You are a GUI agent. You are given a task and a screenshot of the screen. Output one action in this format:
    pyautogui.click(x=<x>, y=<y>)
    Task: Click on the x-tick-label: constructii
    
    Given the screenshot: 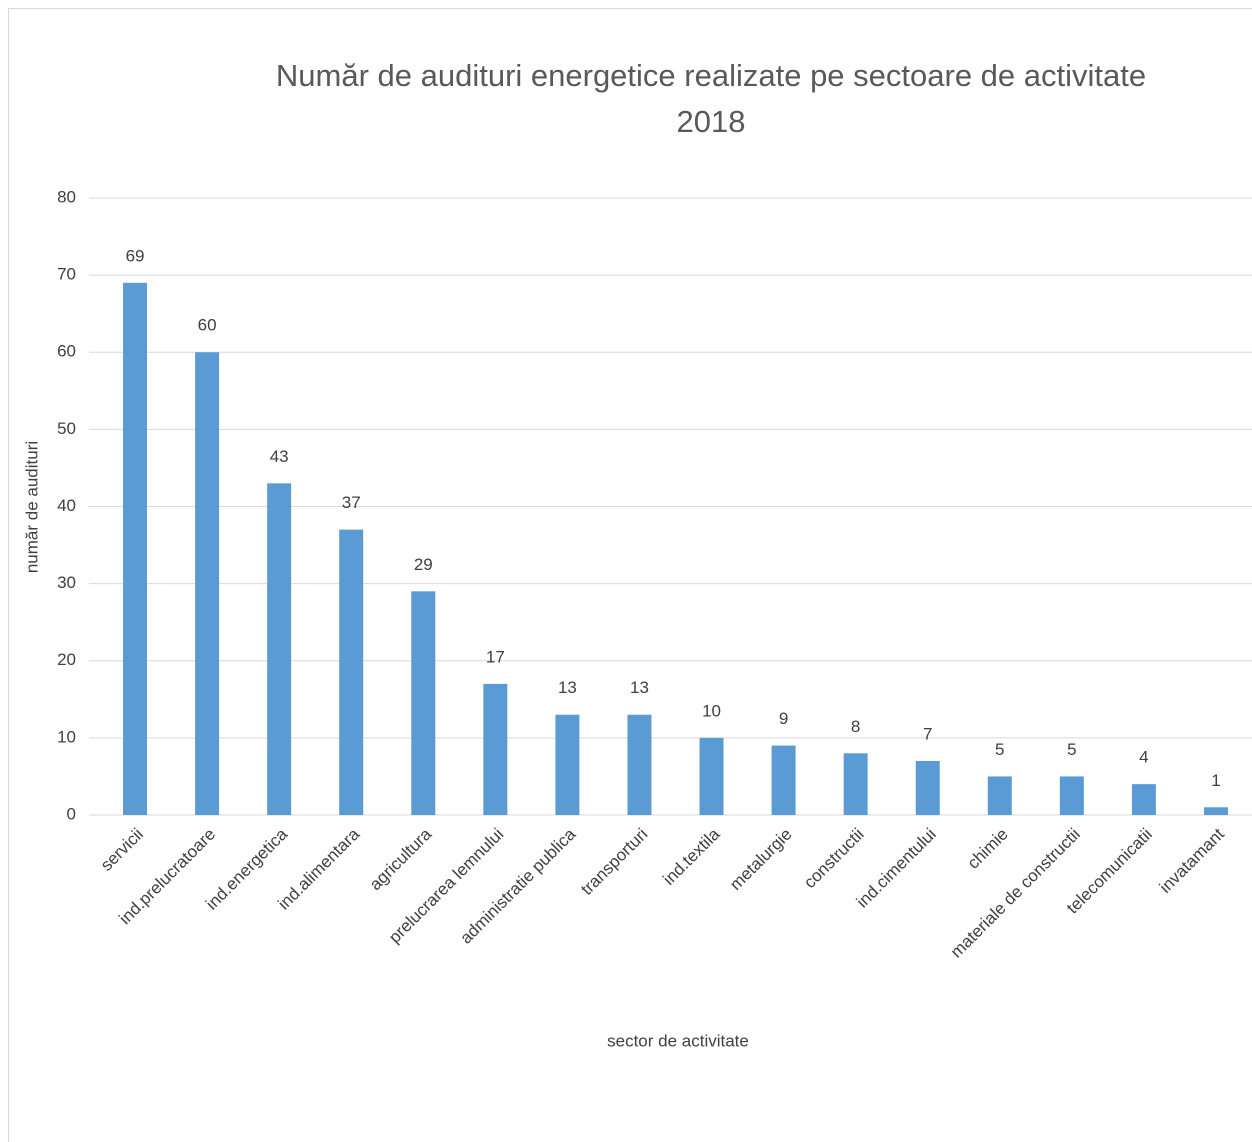 What is the action you would take?
    pyautogui.click(x=834, y=859)
    